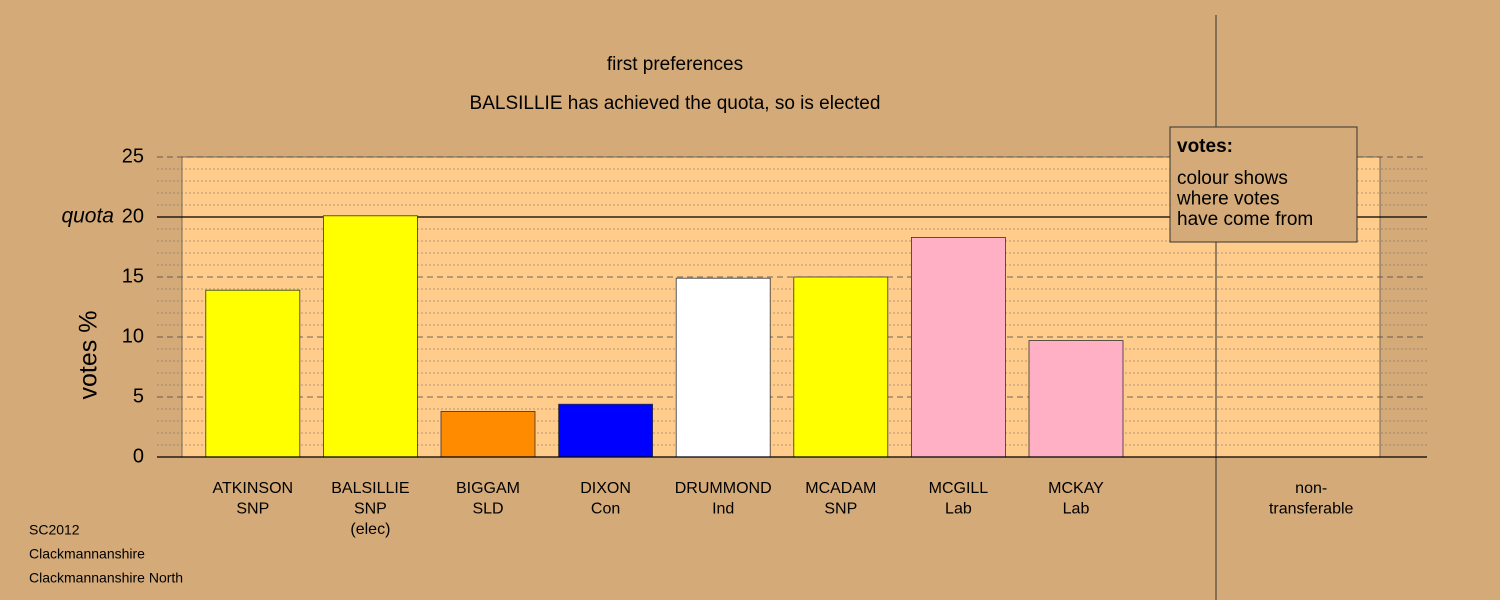  What do you see at coordinates (723, 488) in the screenshot?
I see `x-tick-label: DRUMMOND` at bounding box center [723, 488].